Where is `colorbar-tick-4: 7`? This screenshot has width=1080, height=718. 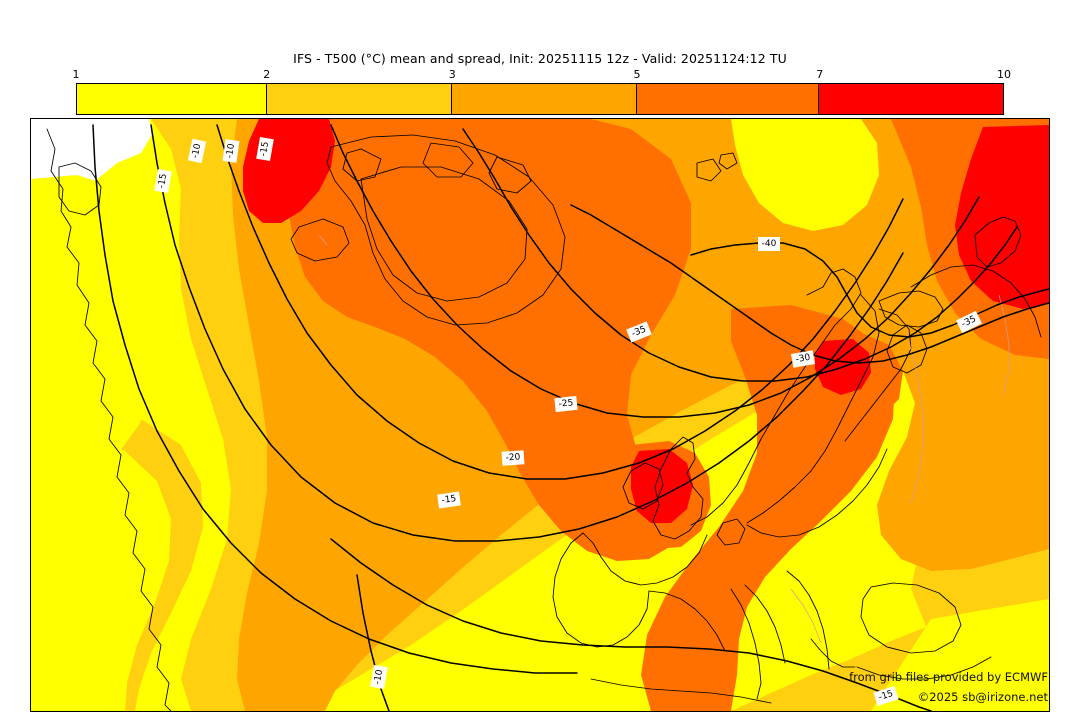 colorbar-tick-4: 7 is located at coordinates (820, 74).